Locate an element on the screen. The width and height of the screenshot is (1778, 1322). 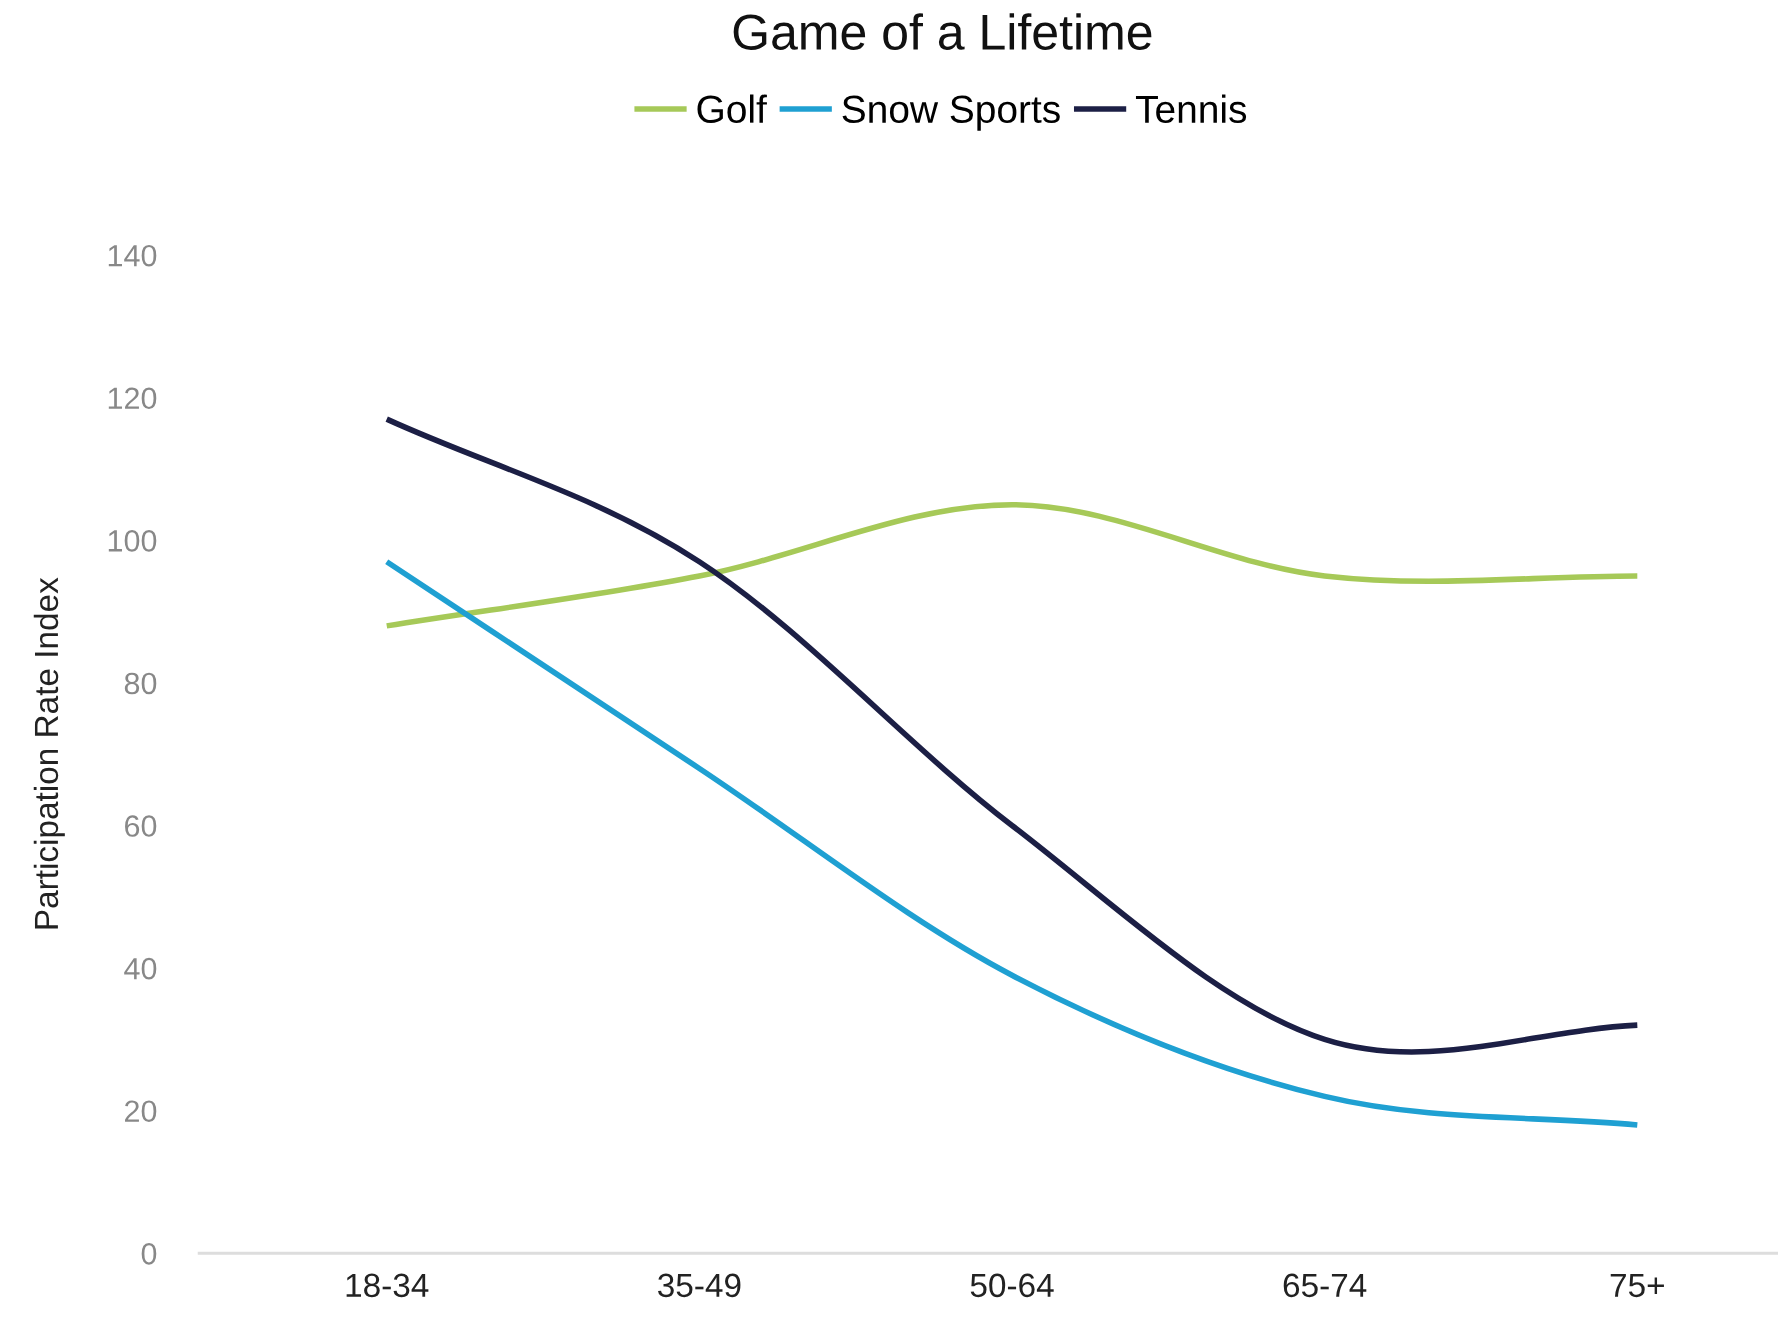
x-tick-label: 18-34 is located at coordinates (387, 1285).